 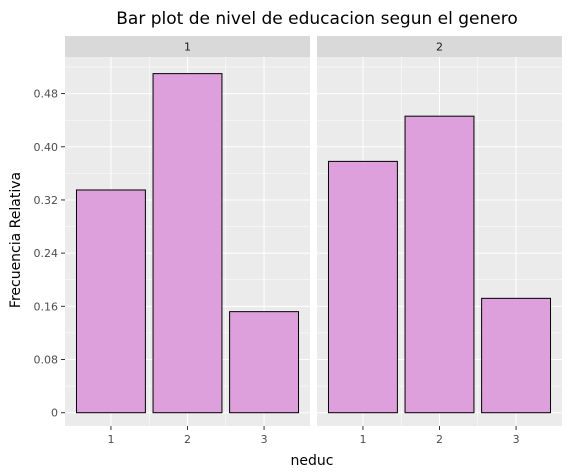 What do you see at coordinates (16, 240) in the screenshot?
I see `y-axis-title: Frecuencia Relativa` at bounding box center [16, 240].